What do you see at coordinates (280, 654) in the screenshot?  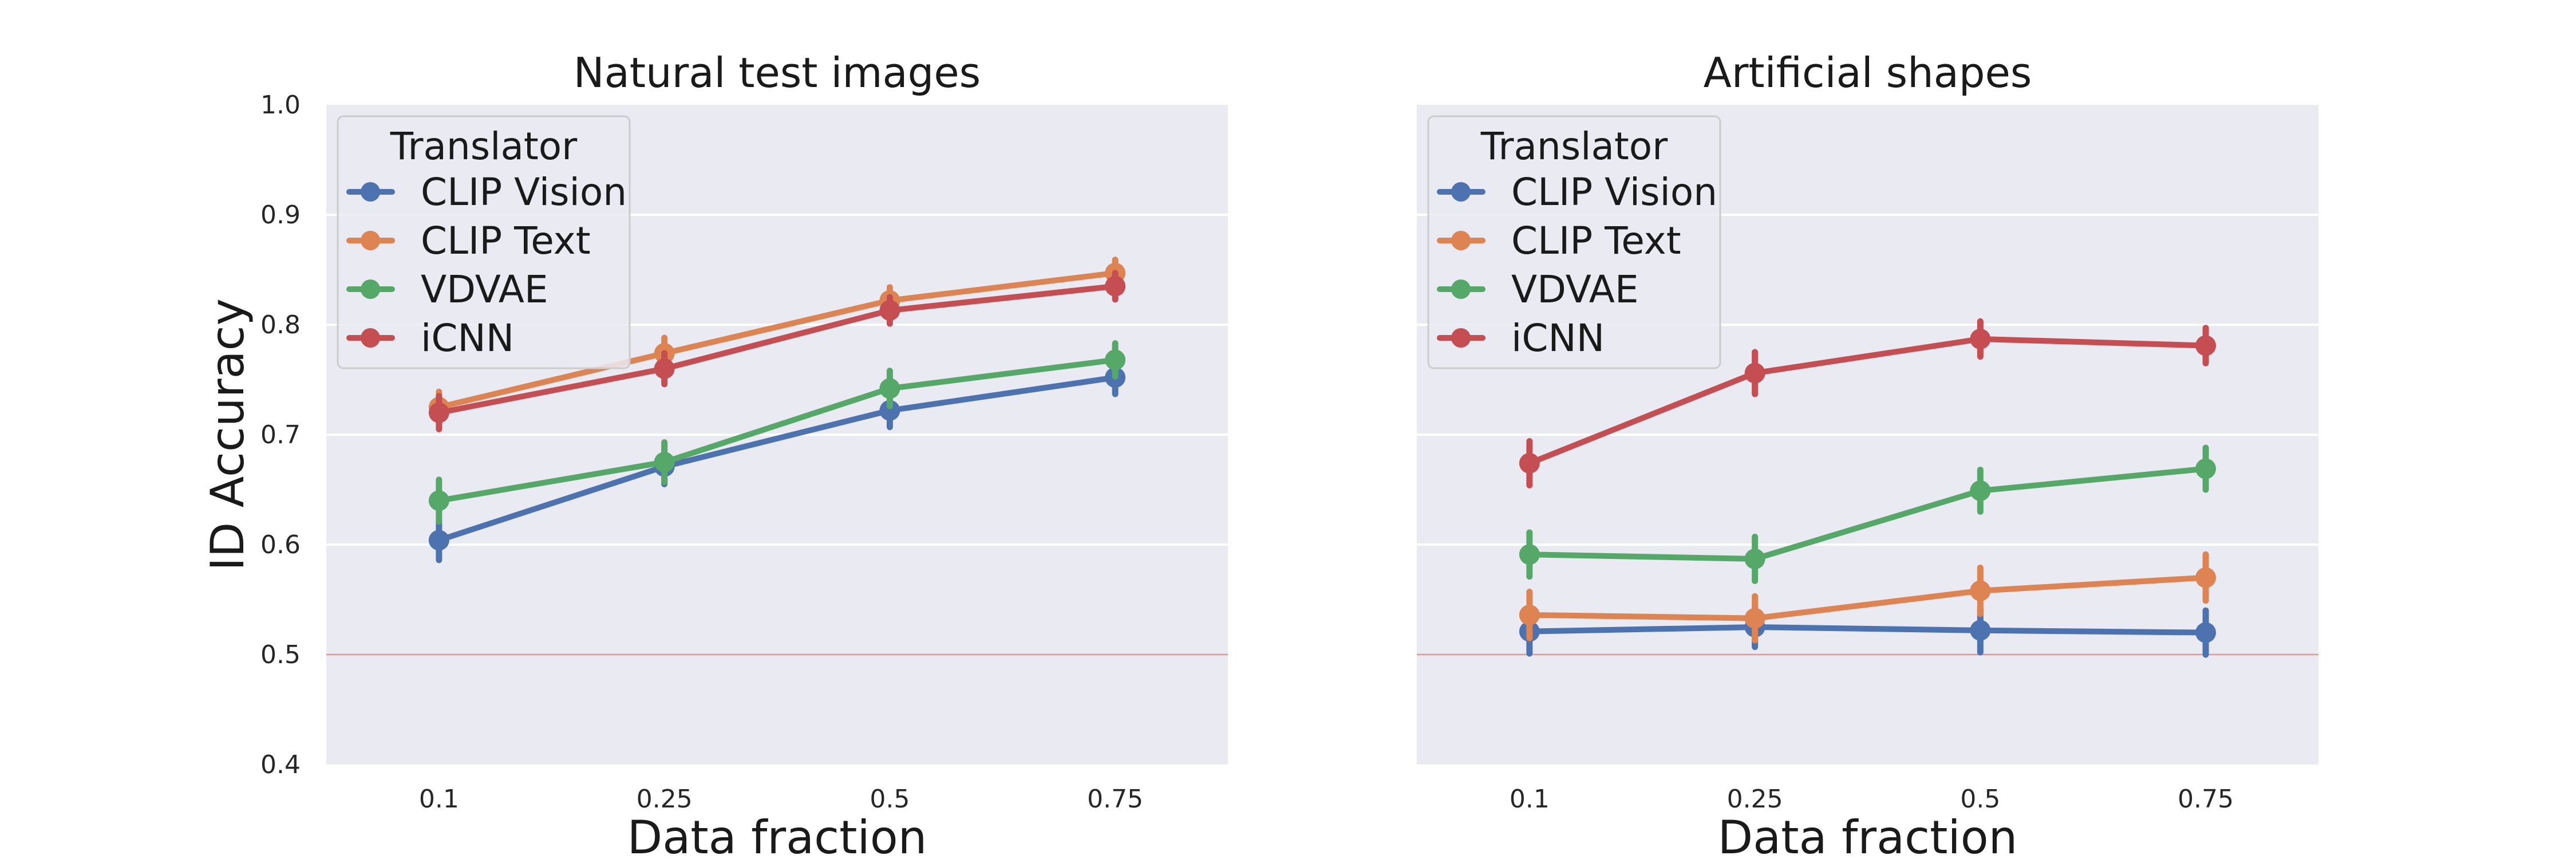 I see `y-tick-label: 0.5` at bounding box center [280, 654].